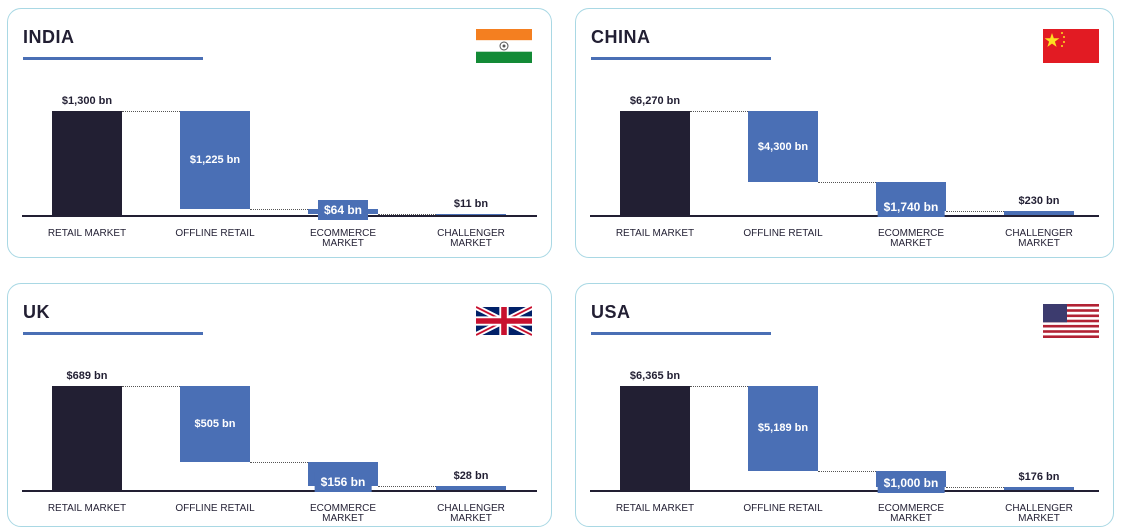 Image resolution: width=1122 pixels, height=529 pixels. What do you see at coordinates (49, 37) in the screenshot?
I see `chart-title: INDIA` at bounding box center [49, 37].